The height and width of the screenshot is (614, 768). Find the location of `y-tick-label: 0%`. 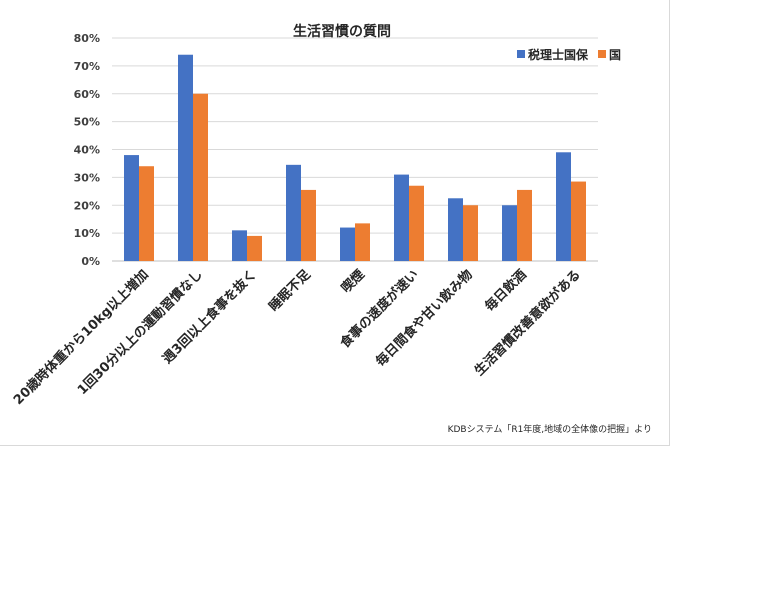

y-tick-label: 0% is located at coordinates (90, 261).